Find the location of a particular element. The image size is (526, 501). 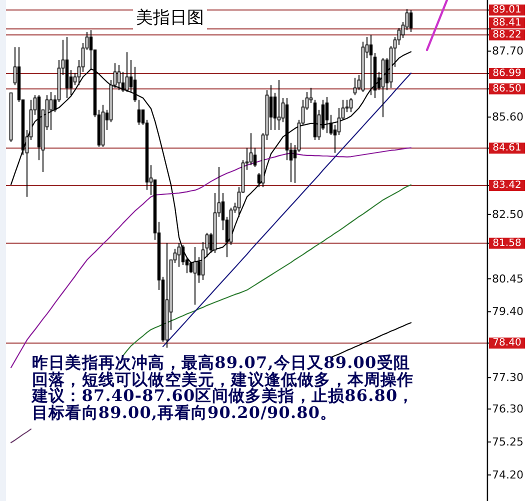

ref-line-label: 89.01 is located at coordinates (507, 10).